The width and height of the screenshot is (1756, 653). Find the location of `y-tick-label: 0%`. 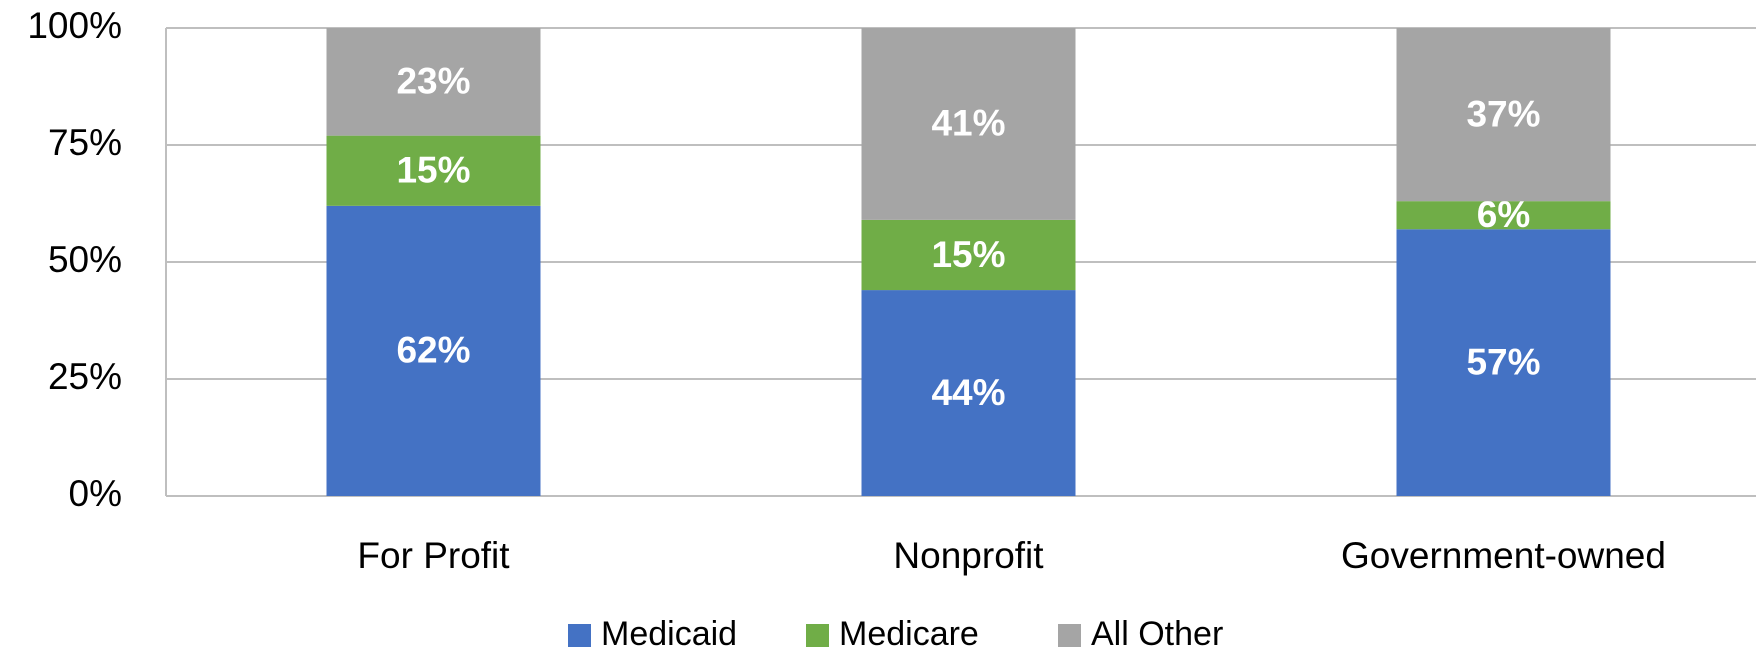

y-tick-label: 0% is located at coordinates (95, 493).